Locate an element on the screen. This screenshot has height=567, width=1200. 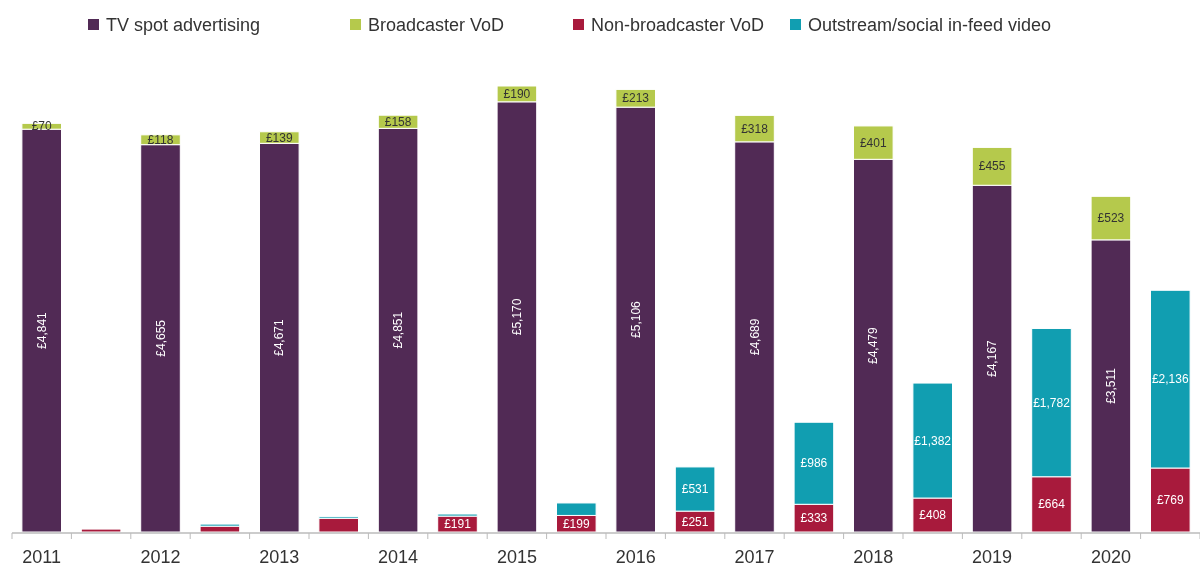
data-label: £2,136 is located at coordinates (1170, 379).